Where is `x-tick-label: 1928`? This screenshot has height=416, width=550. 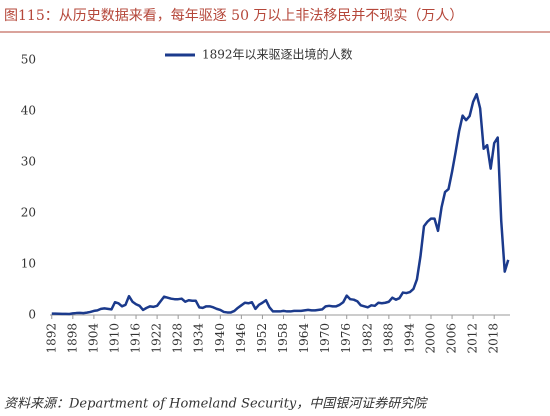 x-tick-label: 1928 is located at coordinates (178, 338).